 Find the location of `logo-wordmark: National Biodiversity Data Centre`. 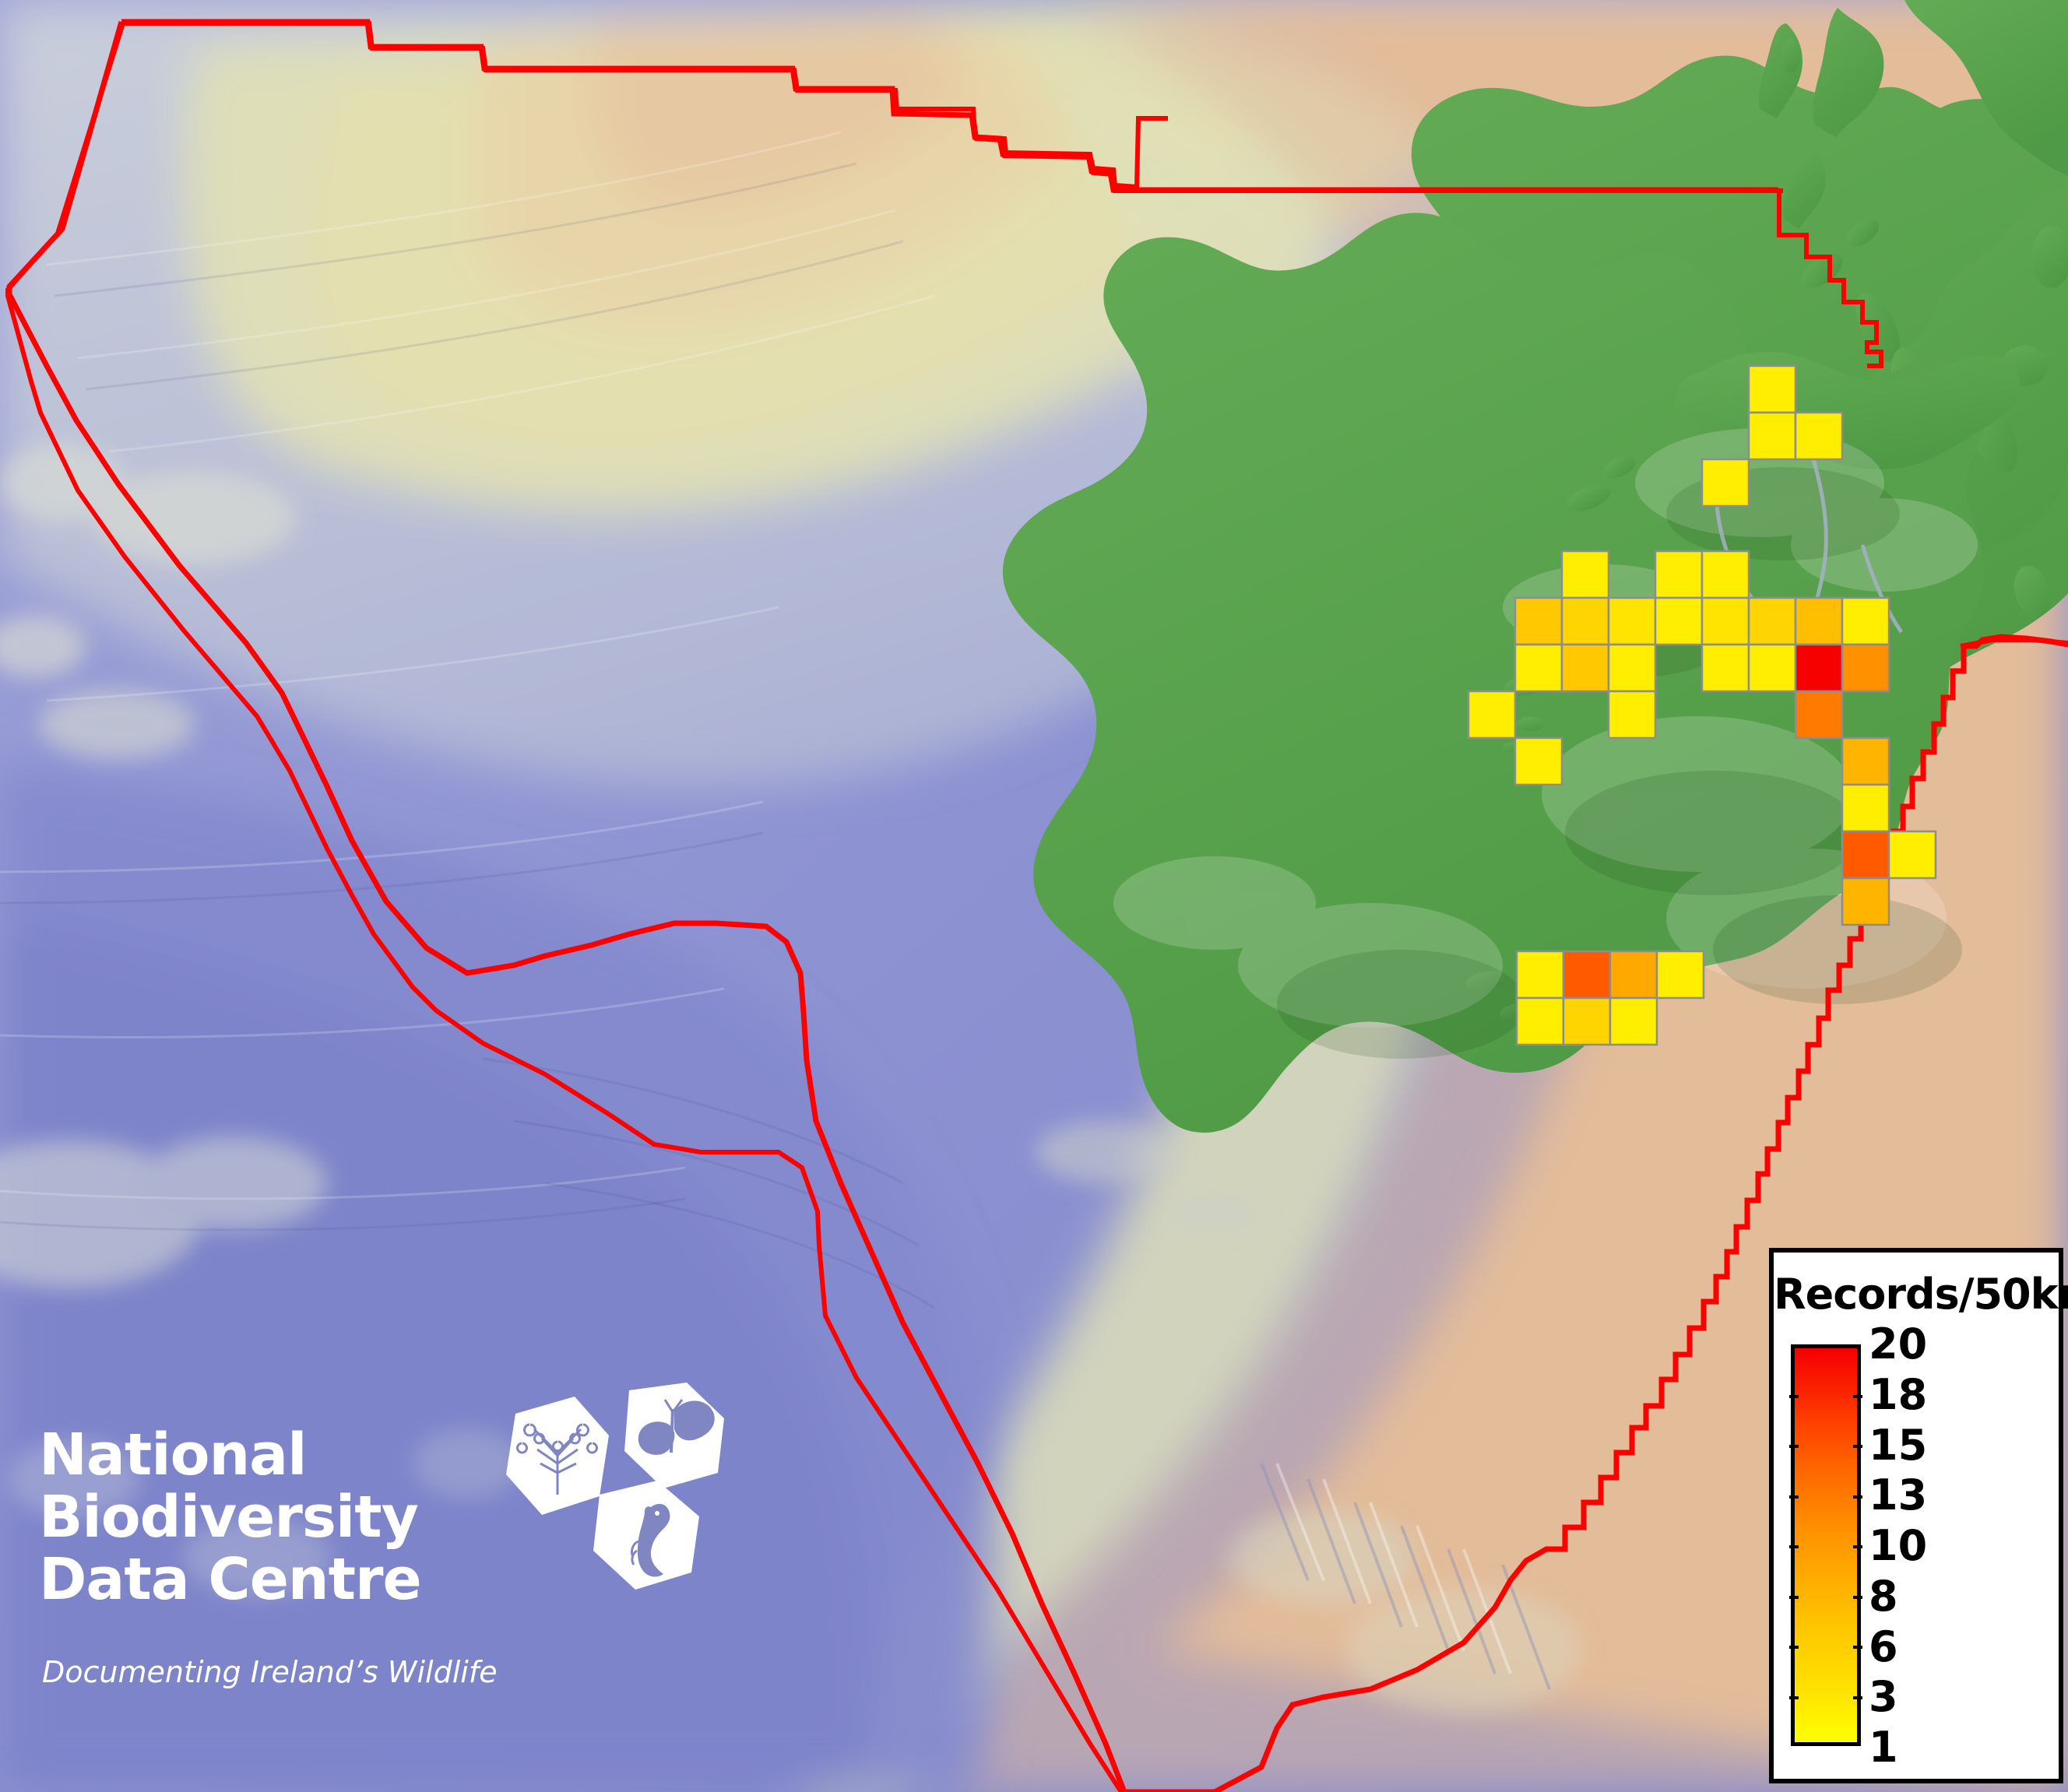

logo-wordmark: National Biodiversity Data Centre is located at coordinates (288, 1517).